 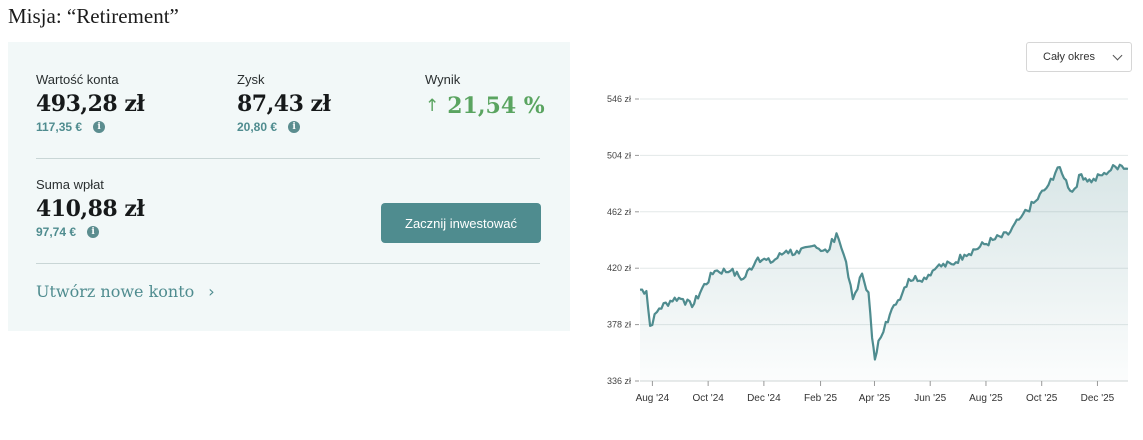 What do you see at coordinates (1098, 398) in the screenshot?
I see `x-tick-label: Dec '25` at bounding box center [1098, 398].